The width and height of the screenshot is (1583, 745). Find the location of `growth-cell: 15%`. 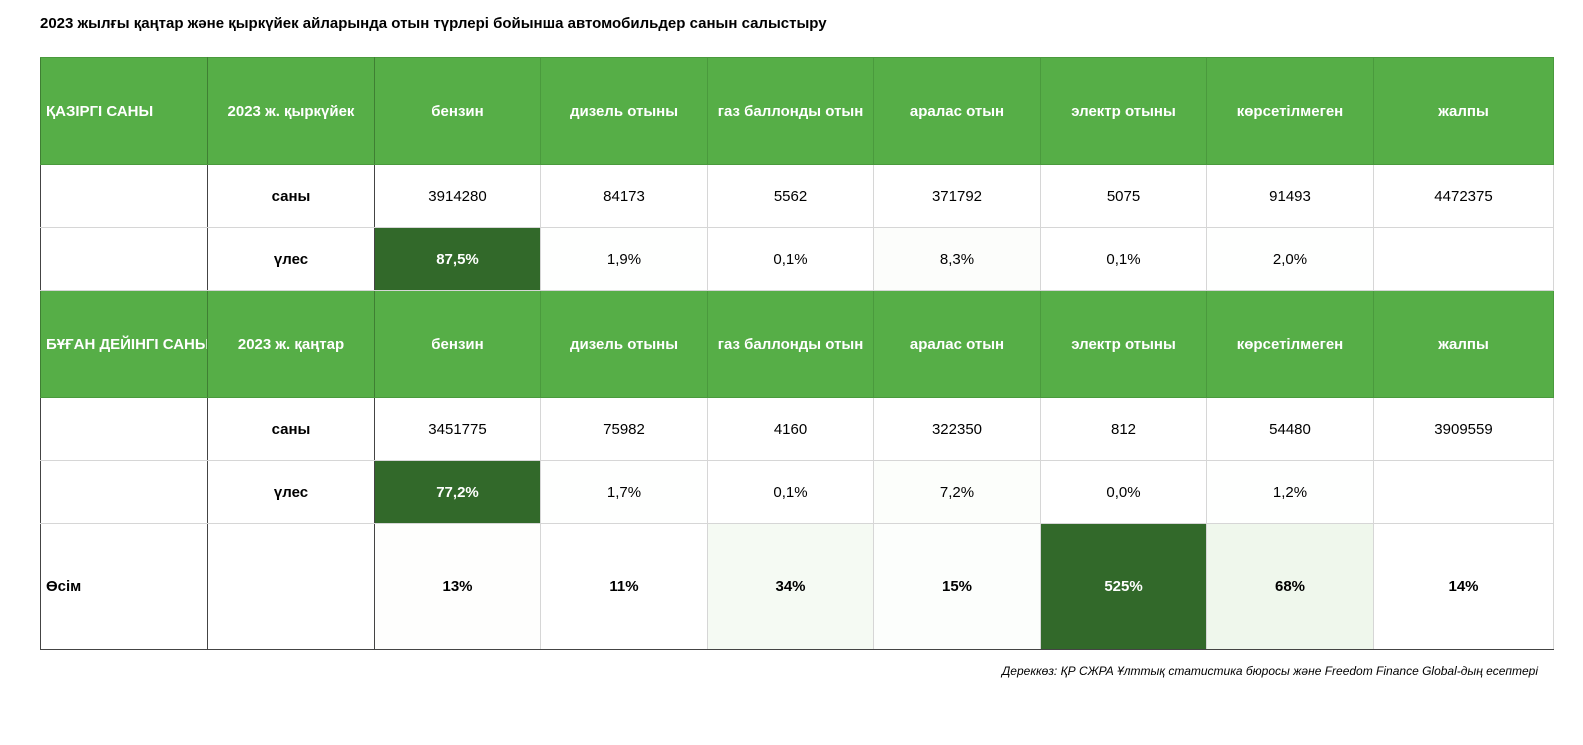

growth-cell: 15% is located at coordinates (957, 586).